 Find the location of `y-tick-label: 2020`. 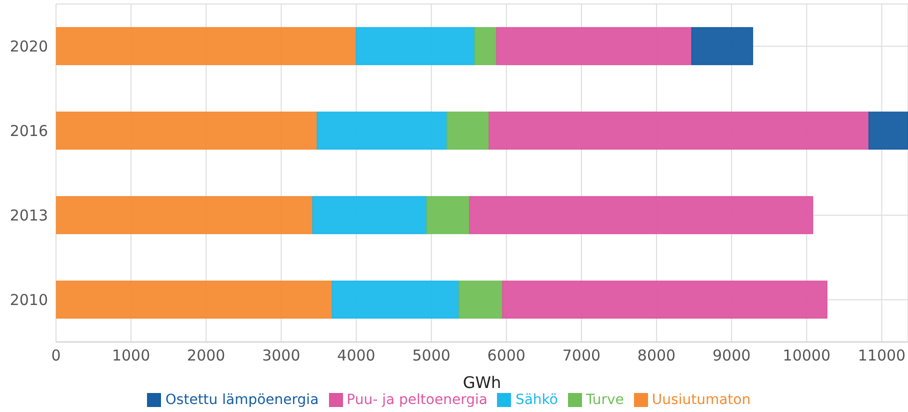

y-tick-label: 2020 is located at coordinates (29, 47).